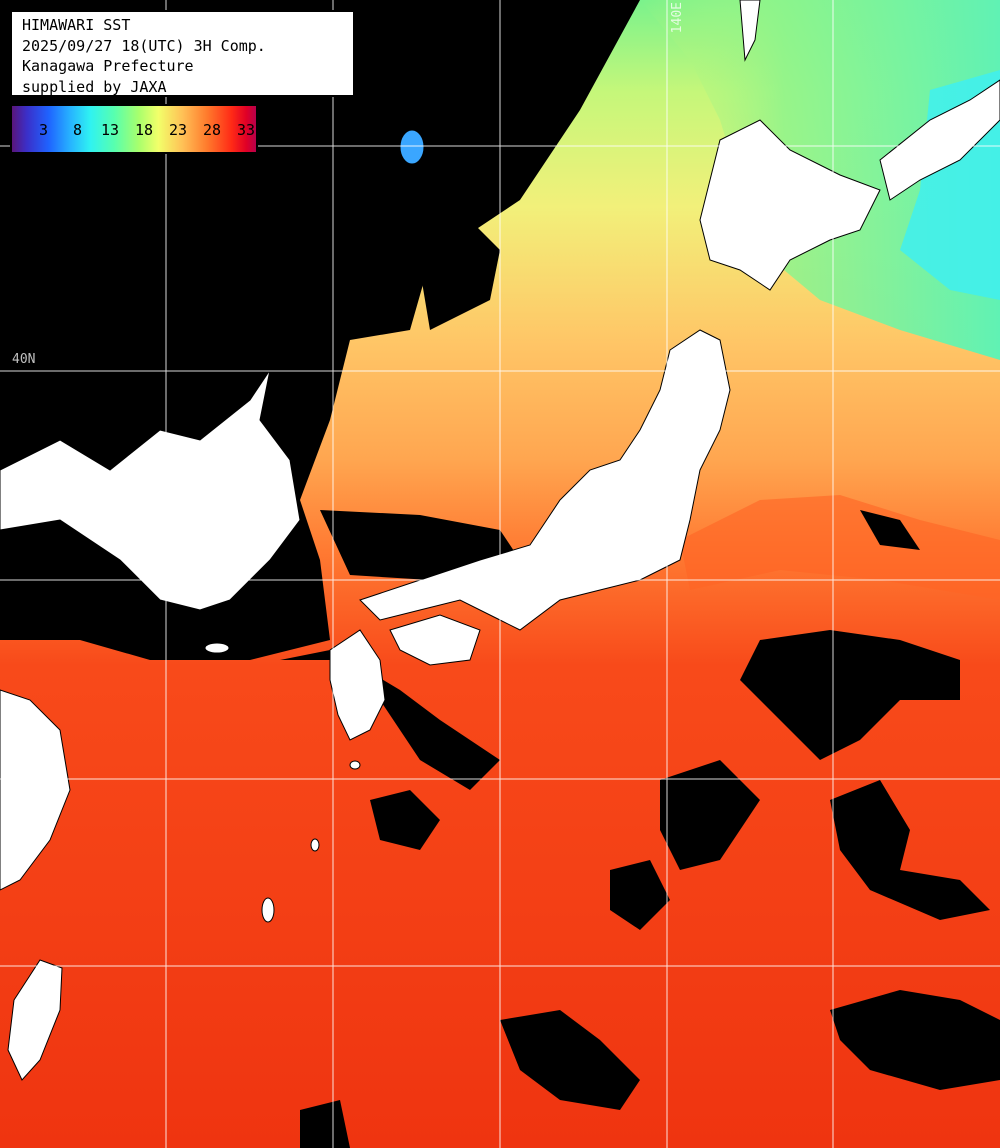 This screenshot has width=1000, height=1148. I want to click on colorbar-tick: 8, so click(78, 130).